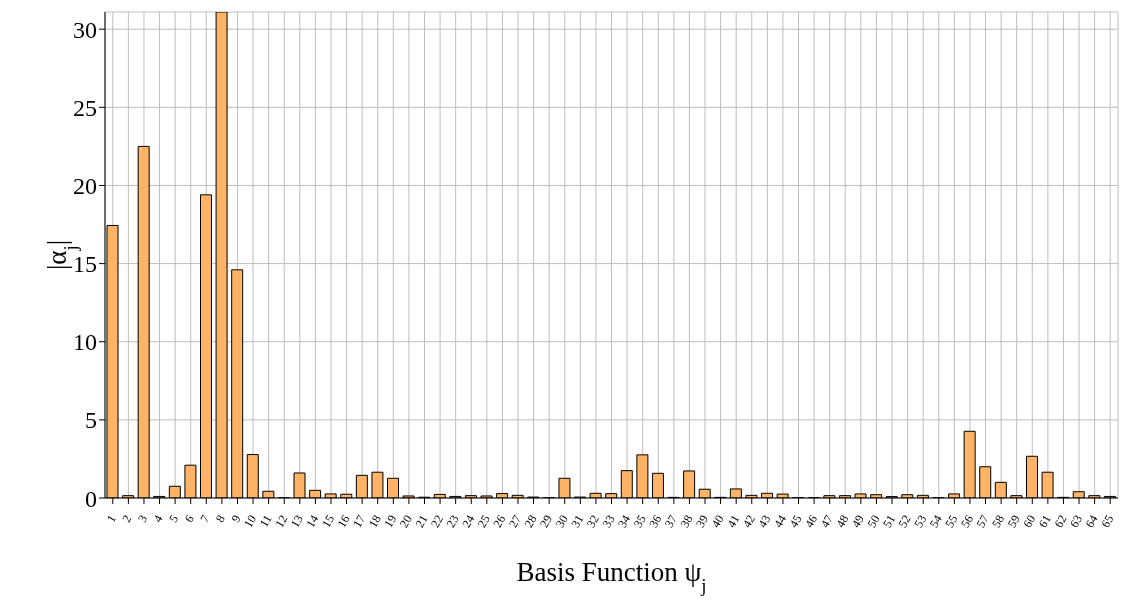 The image size is (1125, 603). I want to click on x-tick-label: 1, so click(111, 518).